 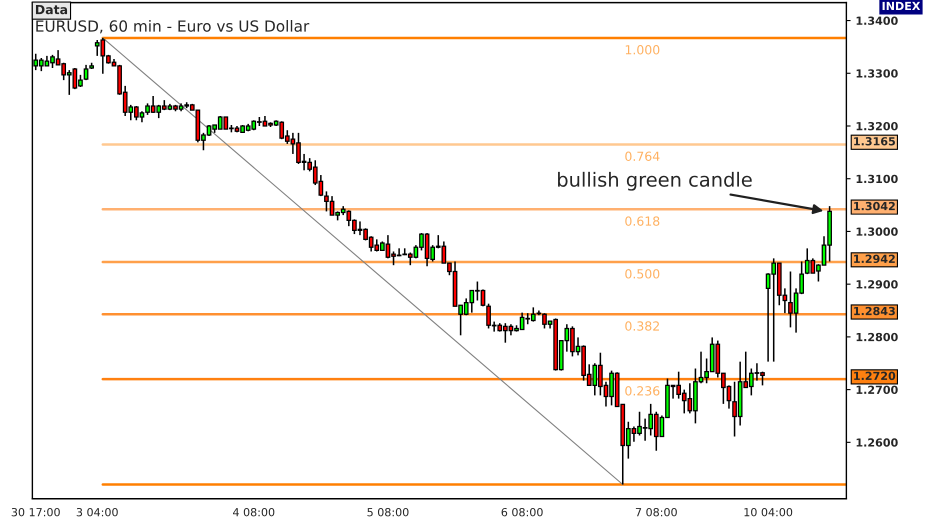 What do you see at coordinates (388, 512) in the screenshot?
I see `x-tick-label: 5 08:00` at bounding box center [388, 512].